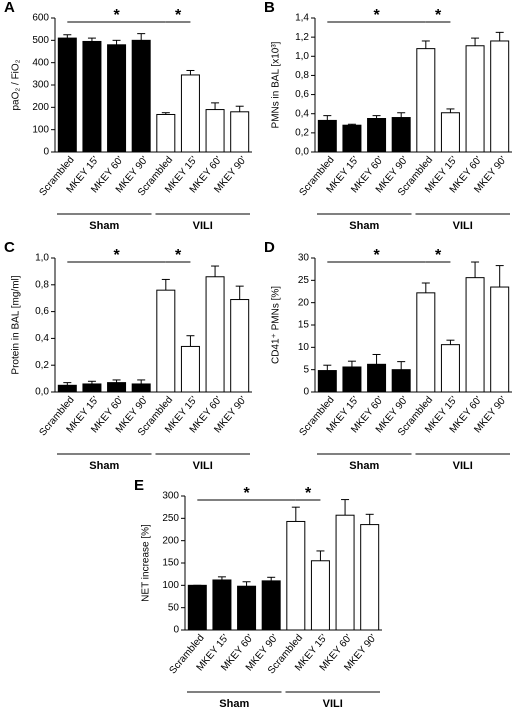  I want to click on panel-label: C, so click(9, 247).